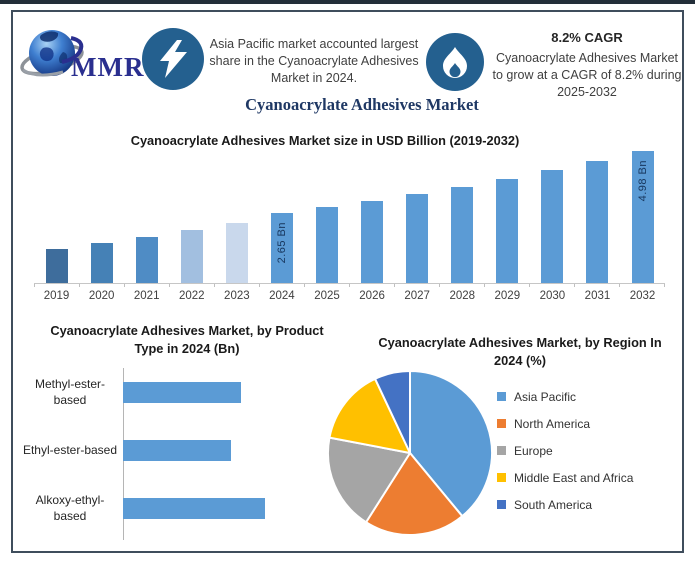 This screenshot has width=695, height=565. What do you see at coordinates (565, 450) in the screenshot?
I see `legend-item: Europe` at bounding box center [565, 450].